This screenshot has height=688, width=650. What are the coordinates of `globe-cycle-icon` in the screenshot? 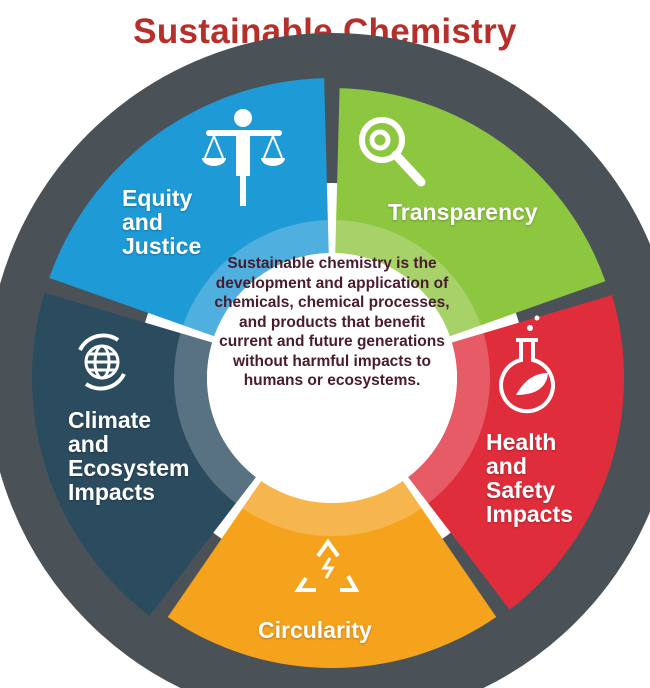 It's located at (102, 362).